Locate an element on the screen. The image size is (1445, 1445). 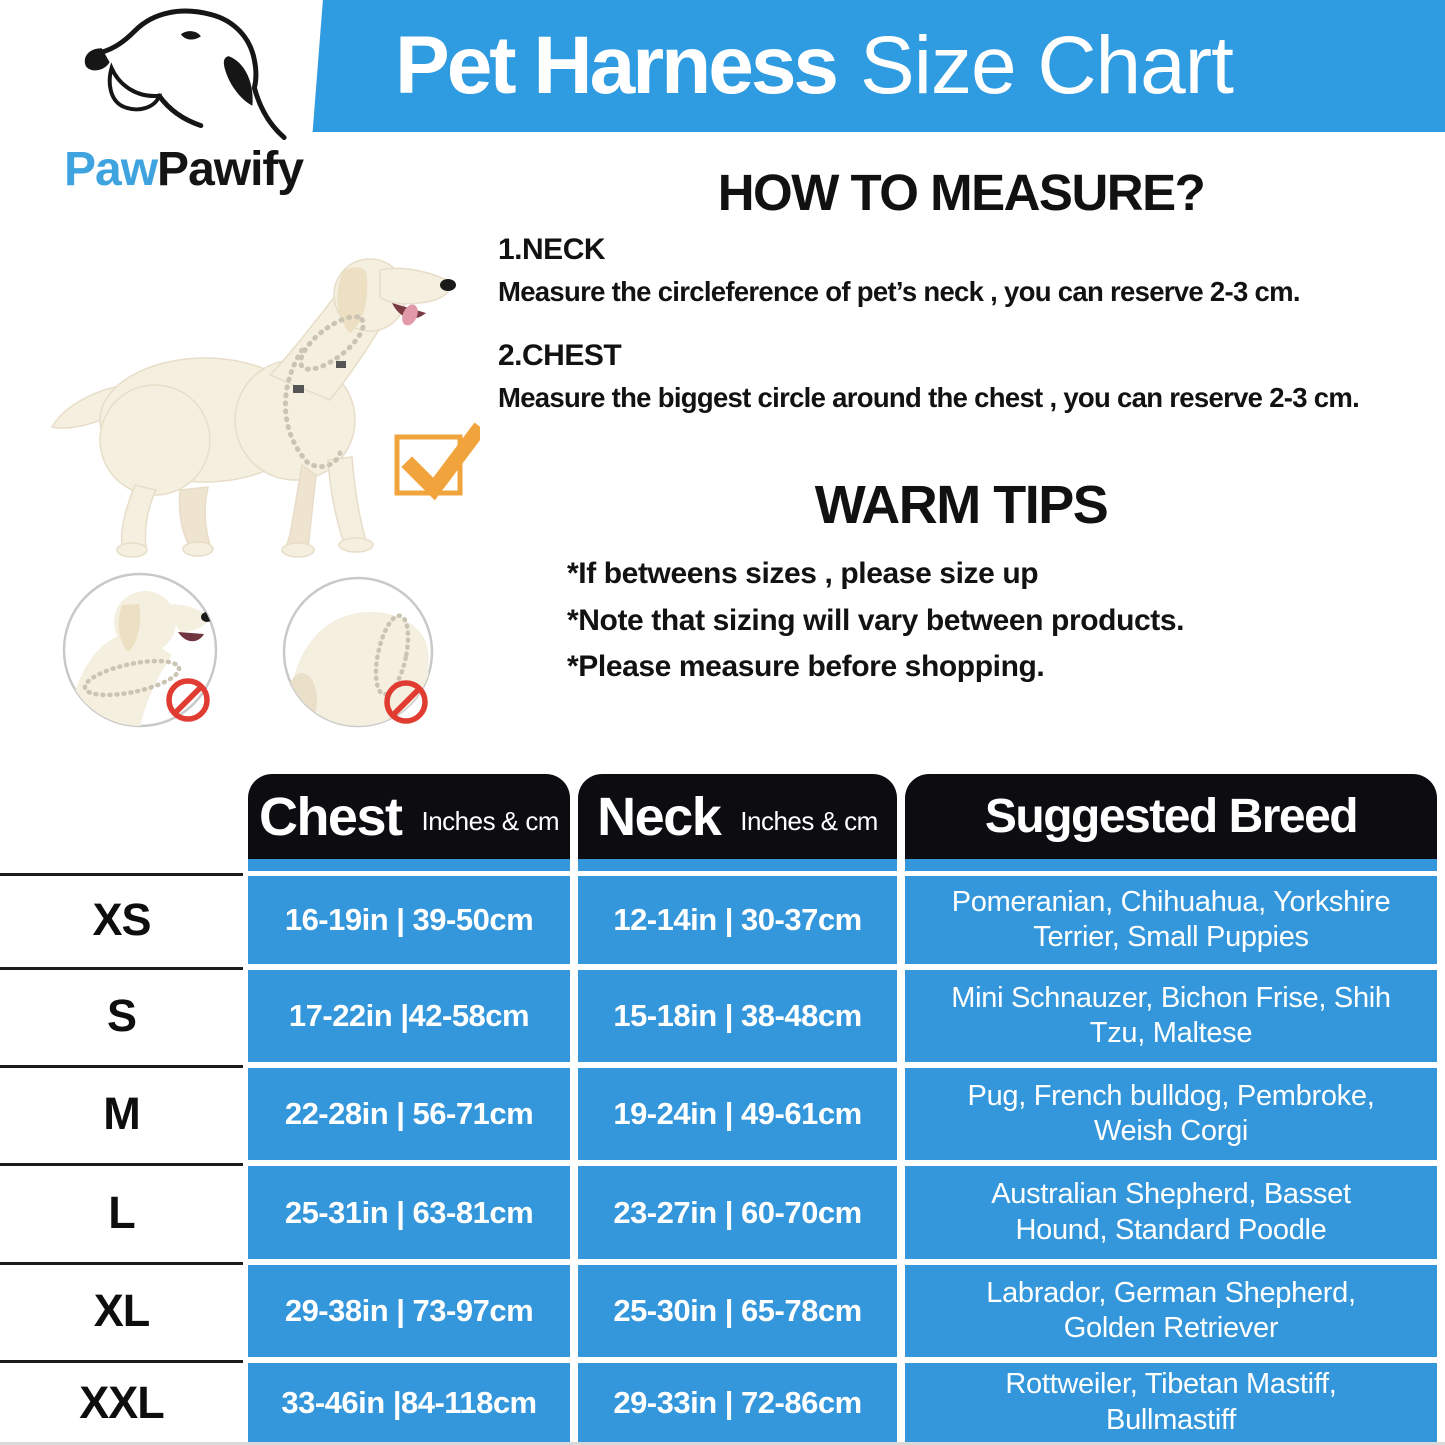
table-cell-breed: Rottweiler, Tibetan Mastiff, Bullmastiff is located at coordinates (1171, 1402).